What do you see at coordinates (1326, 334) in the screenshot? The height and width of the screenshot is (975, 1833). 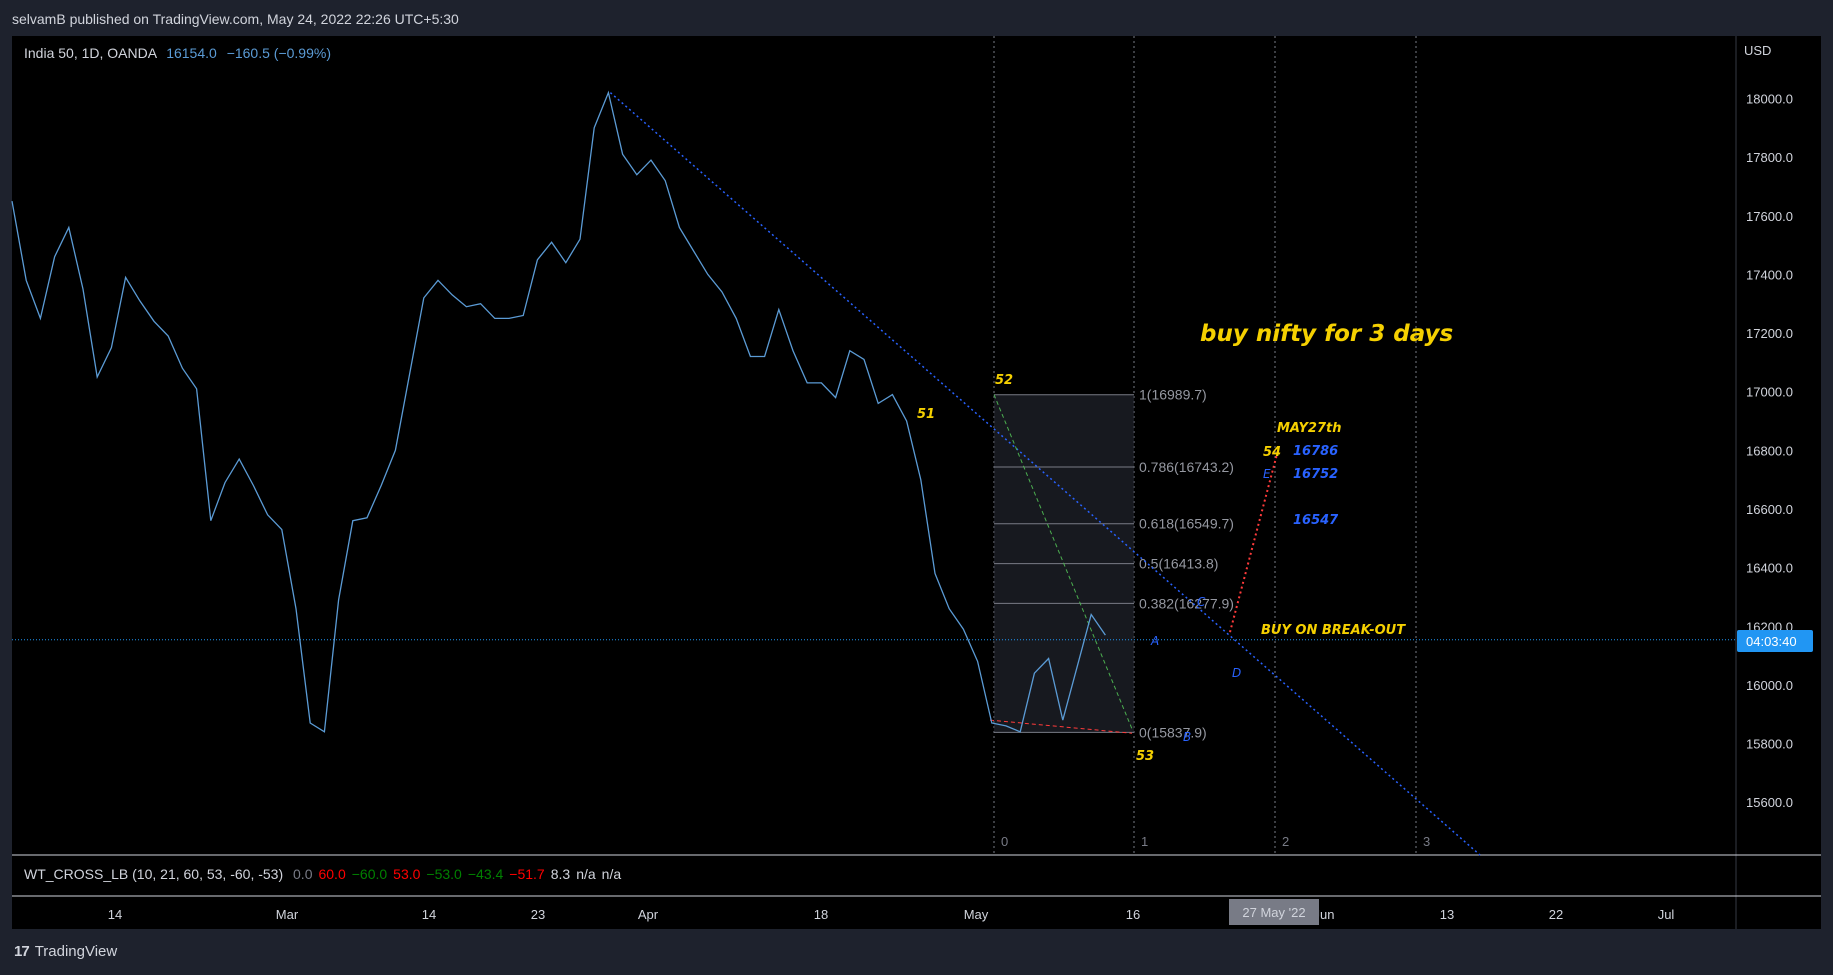 I see `title-annotation: buy nifty for 3 days` at bounding box center [1326, 334].